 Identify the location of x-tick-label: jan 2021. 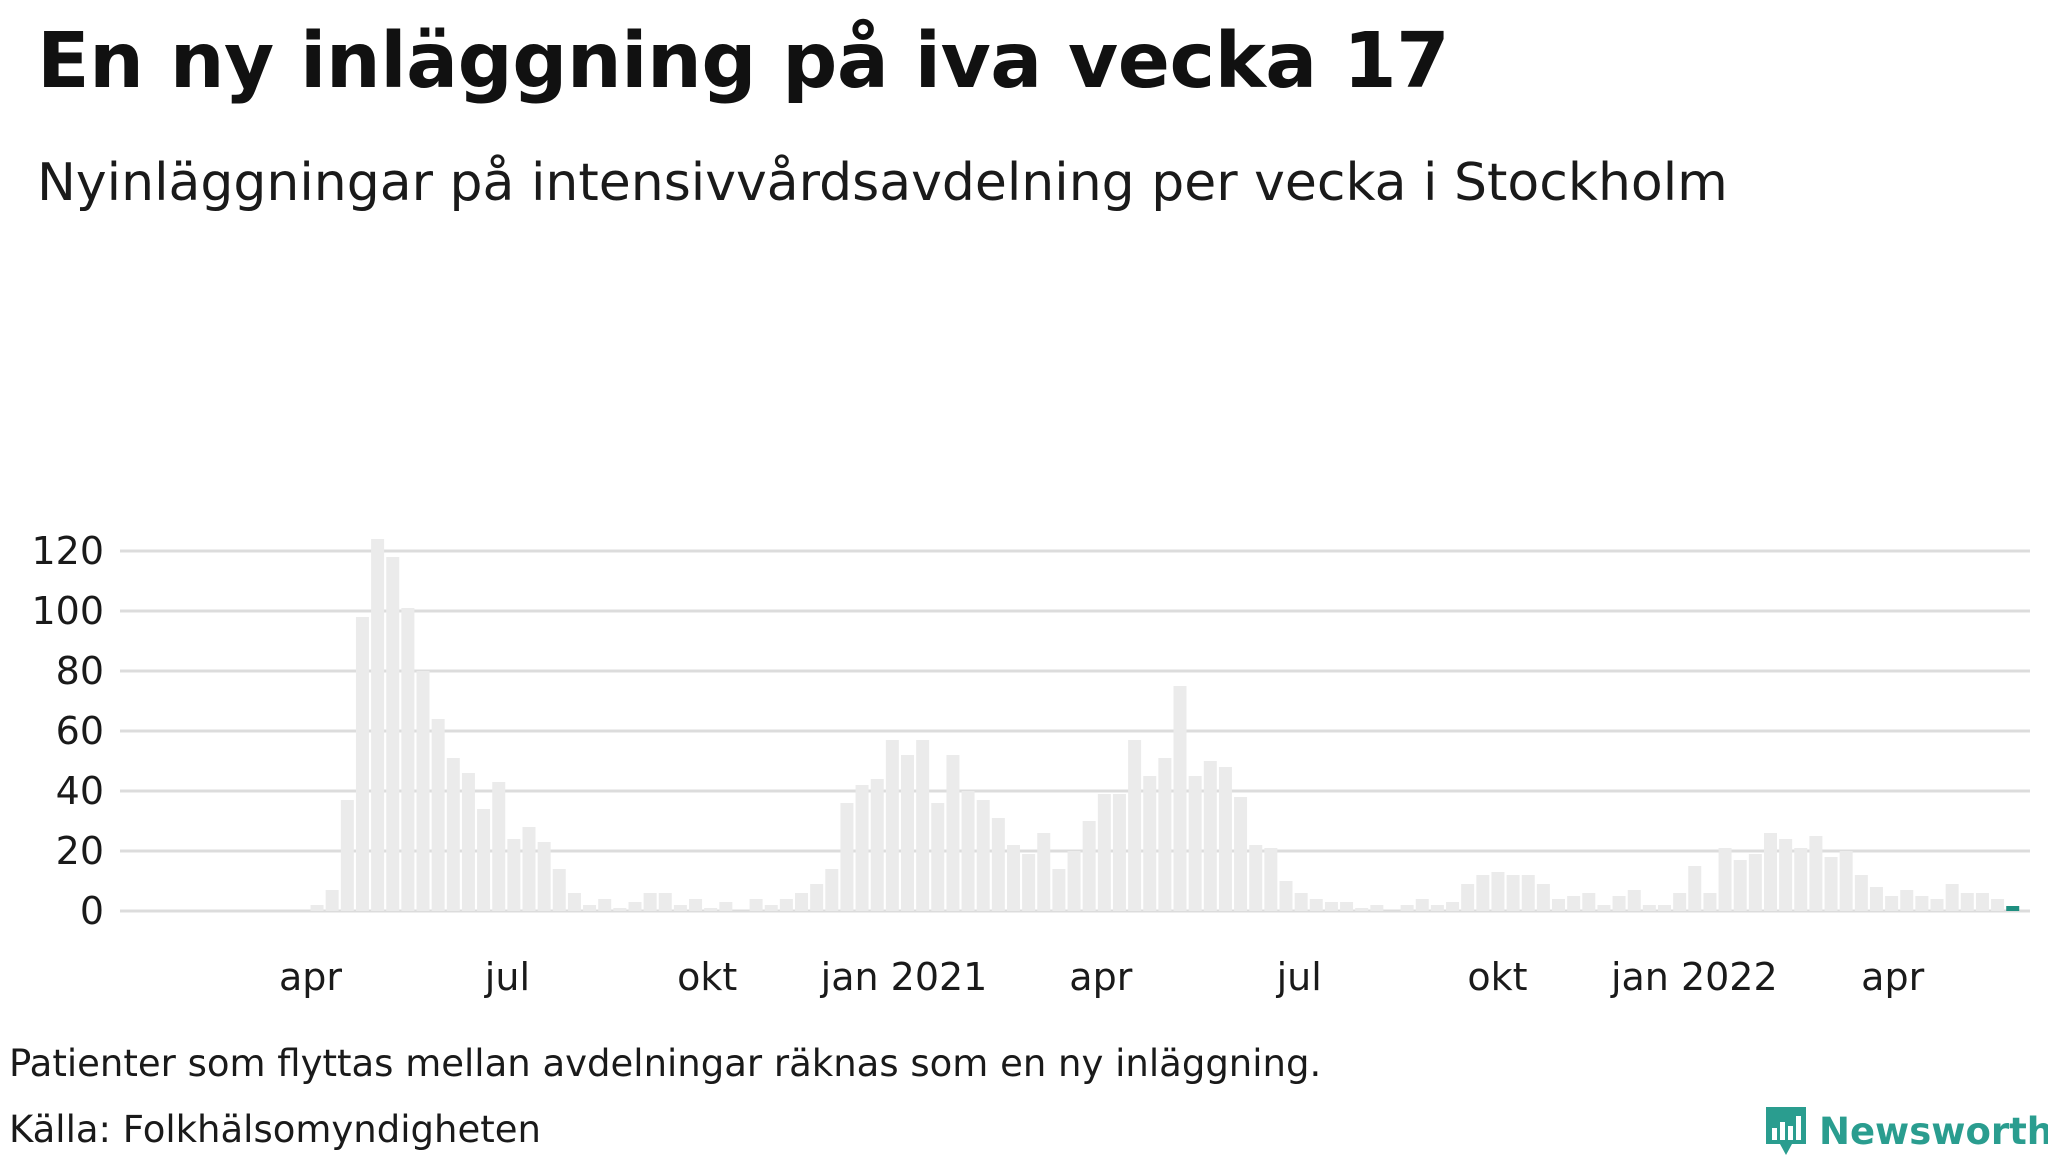
(904, 977).